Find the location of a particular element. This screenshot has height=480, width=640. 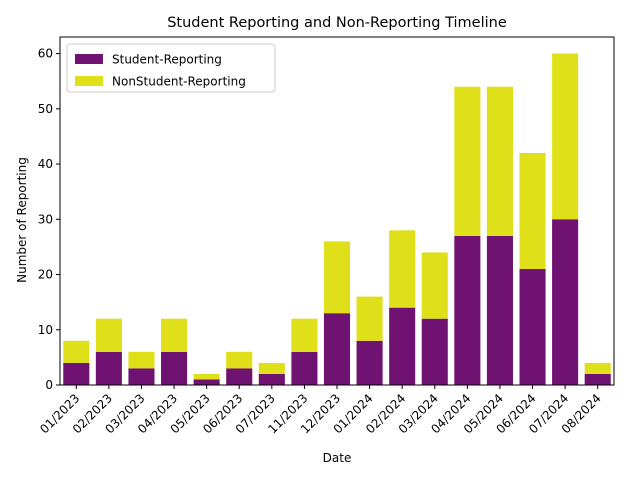

y-tick-label: 30 is located at coordinates (45, 219).